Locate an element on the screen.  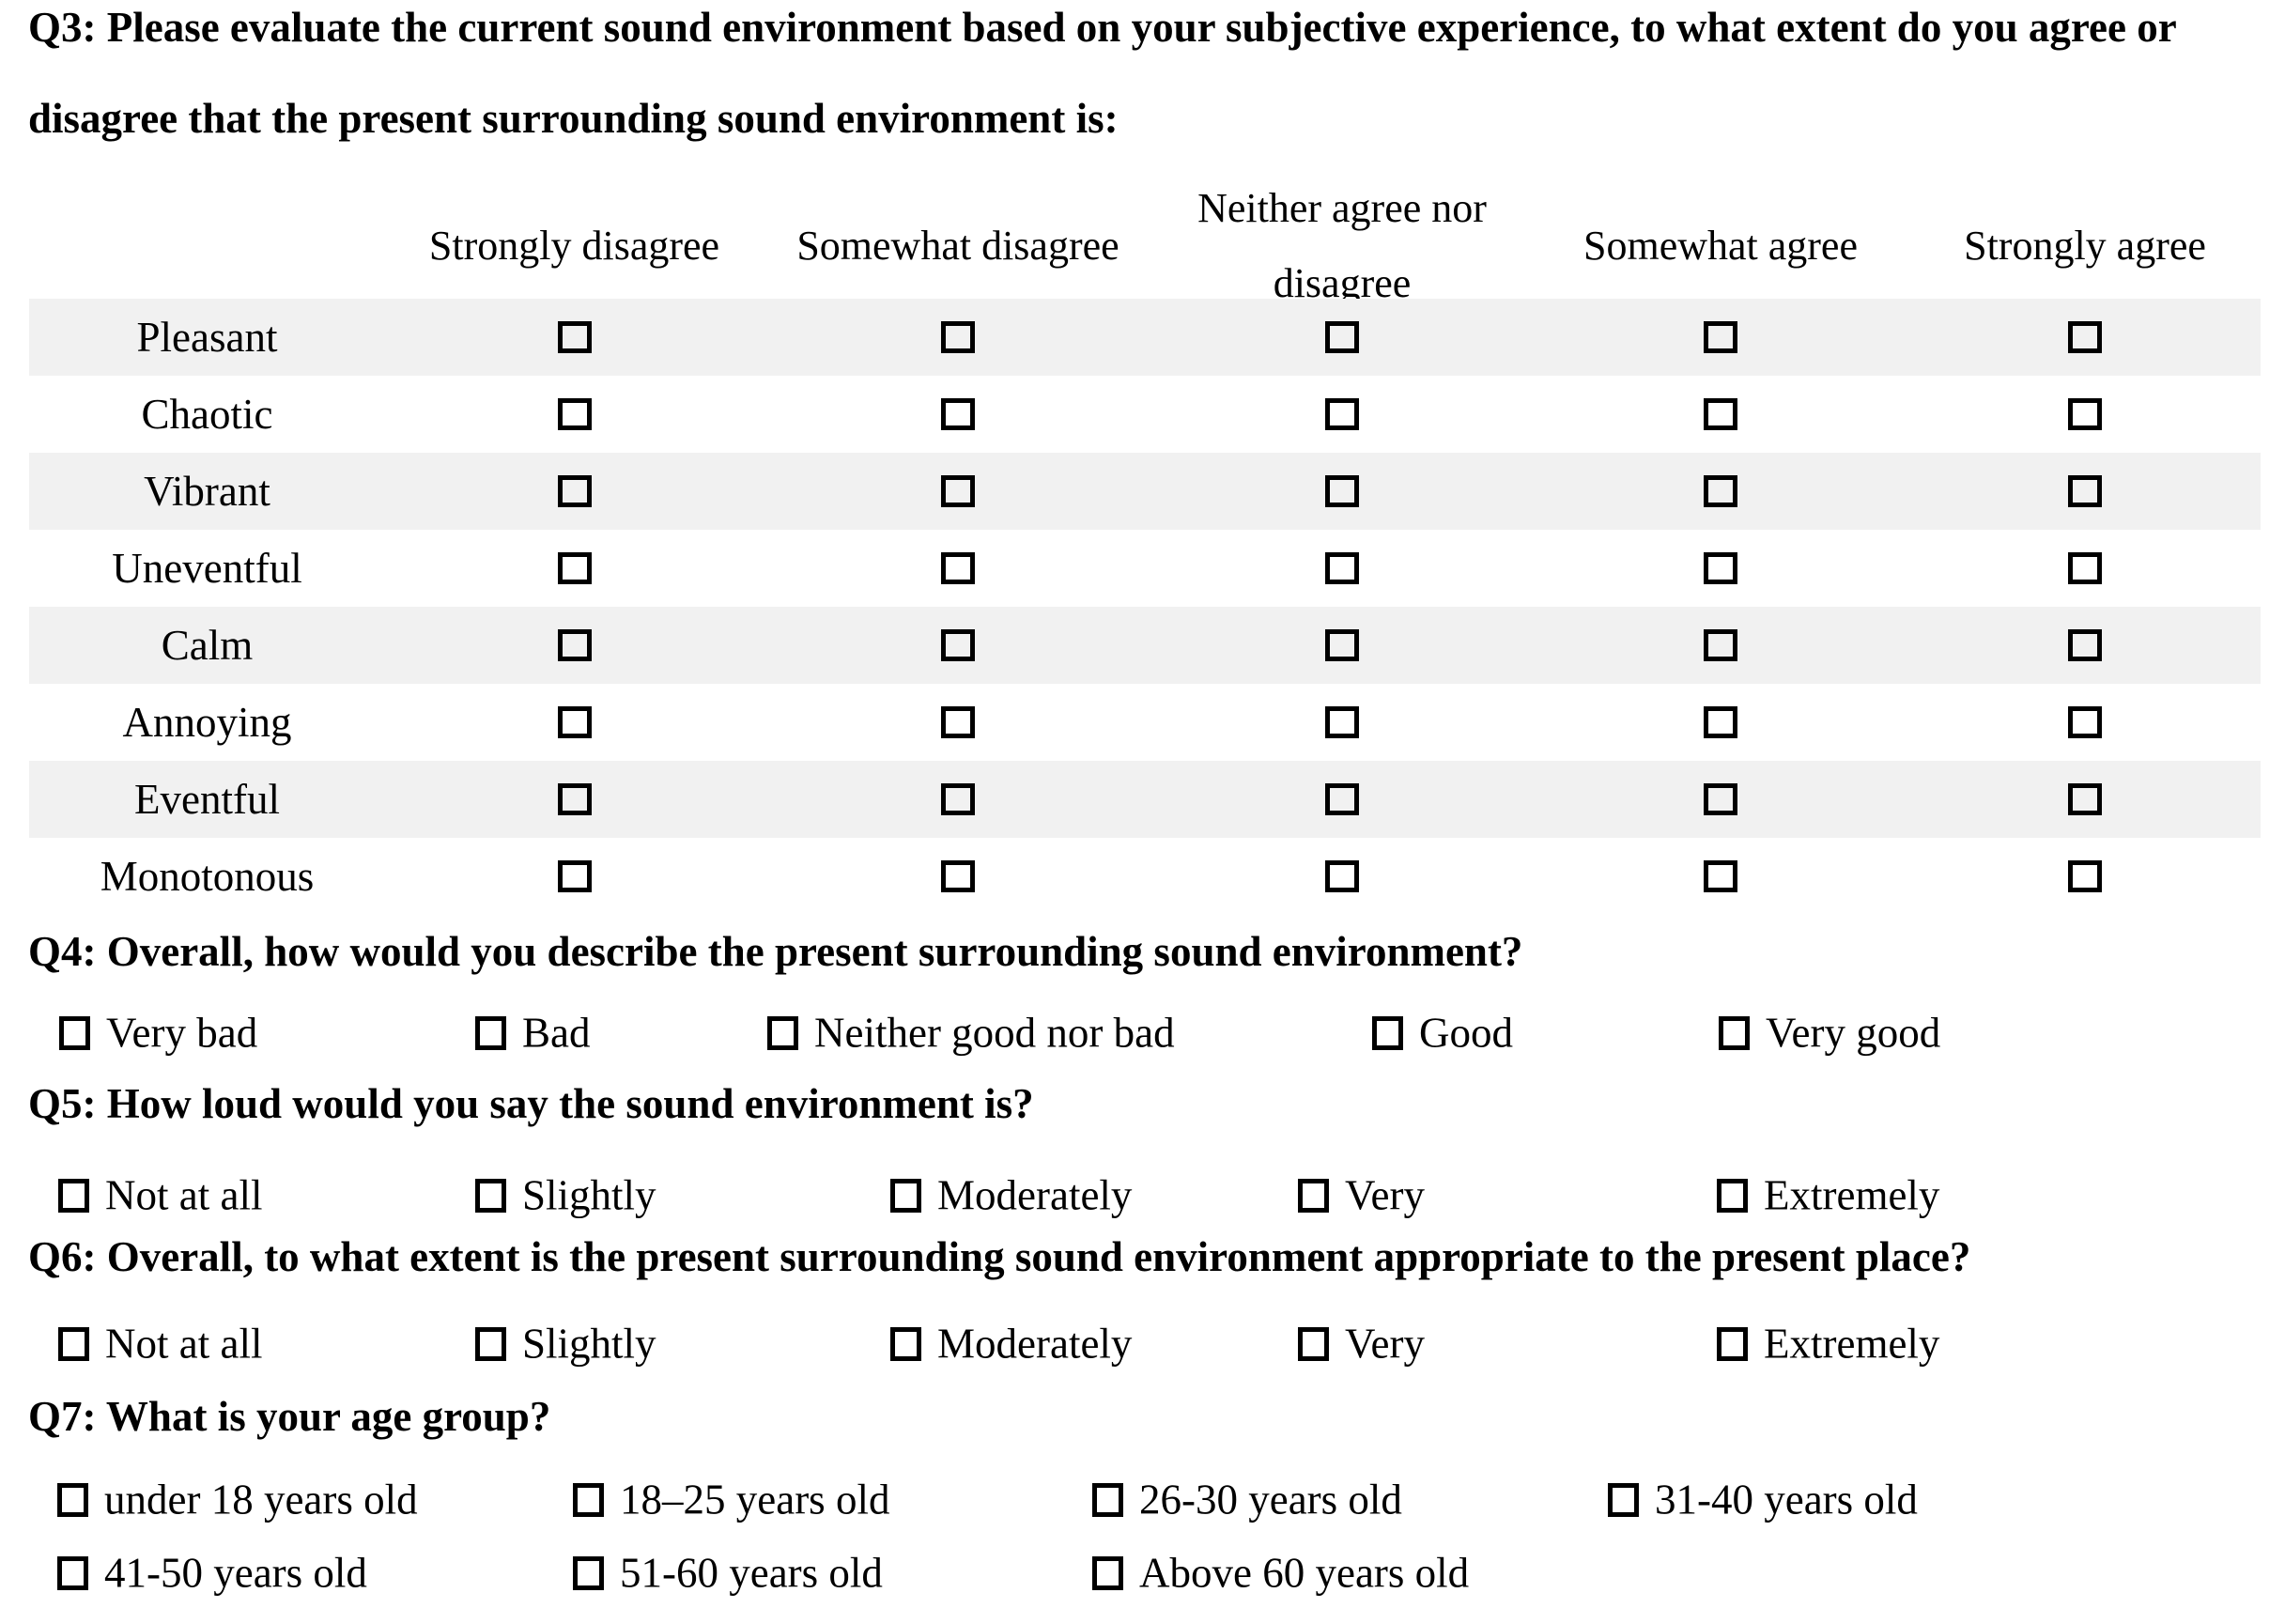
q4-checkbox-good is located at coordinates (1387, 1032).